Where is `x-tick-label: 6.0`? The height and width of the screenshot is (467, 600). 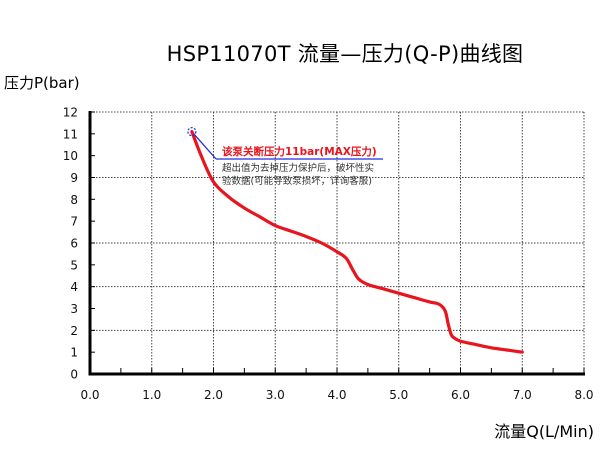 x-tick-label: 6.0 is located at coordinates (460, 395).